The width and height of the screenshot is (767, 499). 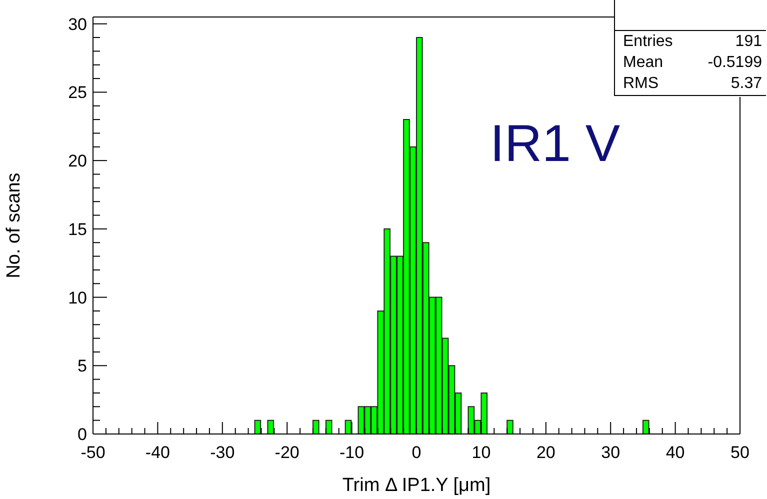 What do you see at coordinates (417, 452) in the screenshot?
I see `x-tick-label: 0` at bounding box center [417, 452].